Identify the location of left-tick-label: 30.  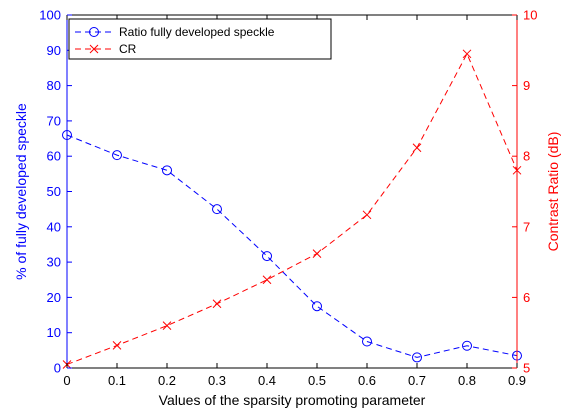
(54, 262).